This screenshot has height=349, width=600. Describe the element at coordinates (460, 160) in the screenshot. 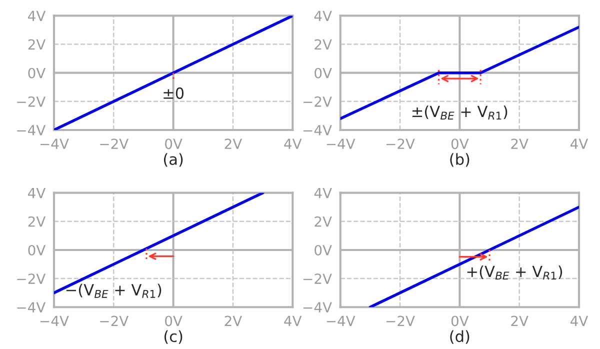

I see `x-axis-title: (b)` at that location.